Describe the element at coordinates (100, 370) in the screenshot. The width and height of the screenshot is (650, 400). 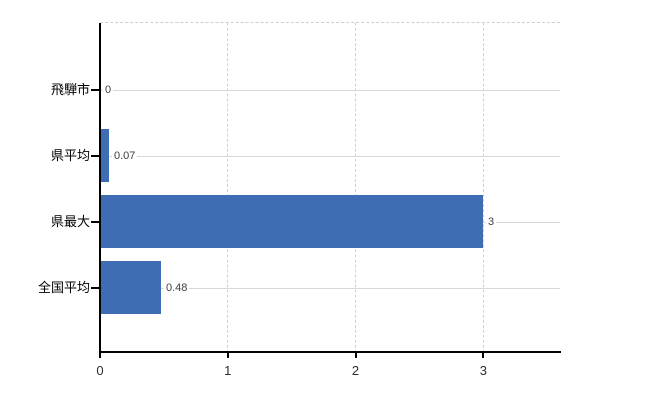
I see `x-tick-label: 0` at that location.